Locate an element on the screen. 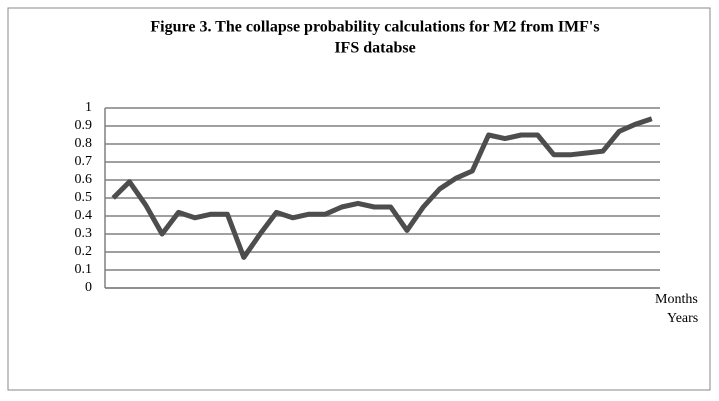 The width and height of the screenshot is (719, 401). y-tick-label: 0.2 is located at coordinates (84, 251).